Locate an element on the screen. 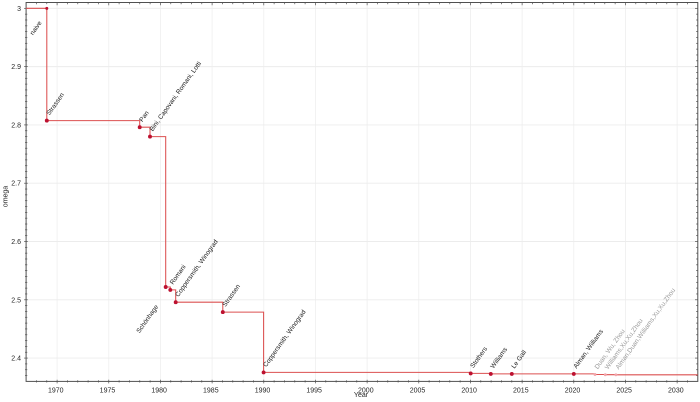 This screenshot has height=402, width=700. svg-text: 2.8 is located at coordinates (16, 125).